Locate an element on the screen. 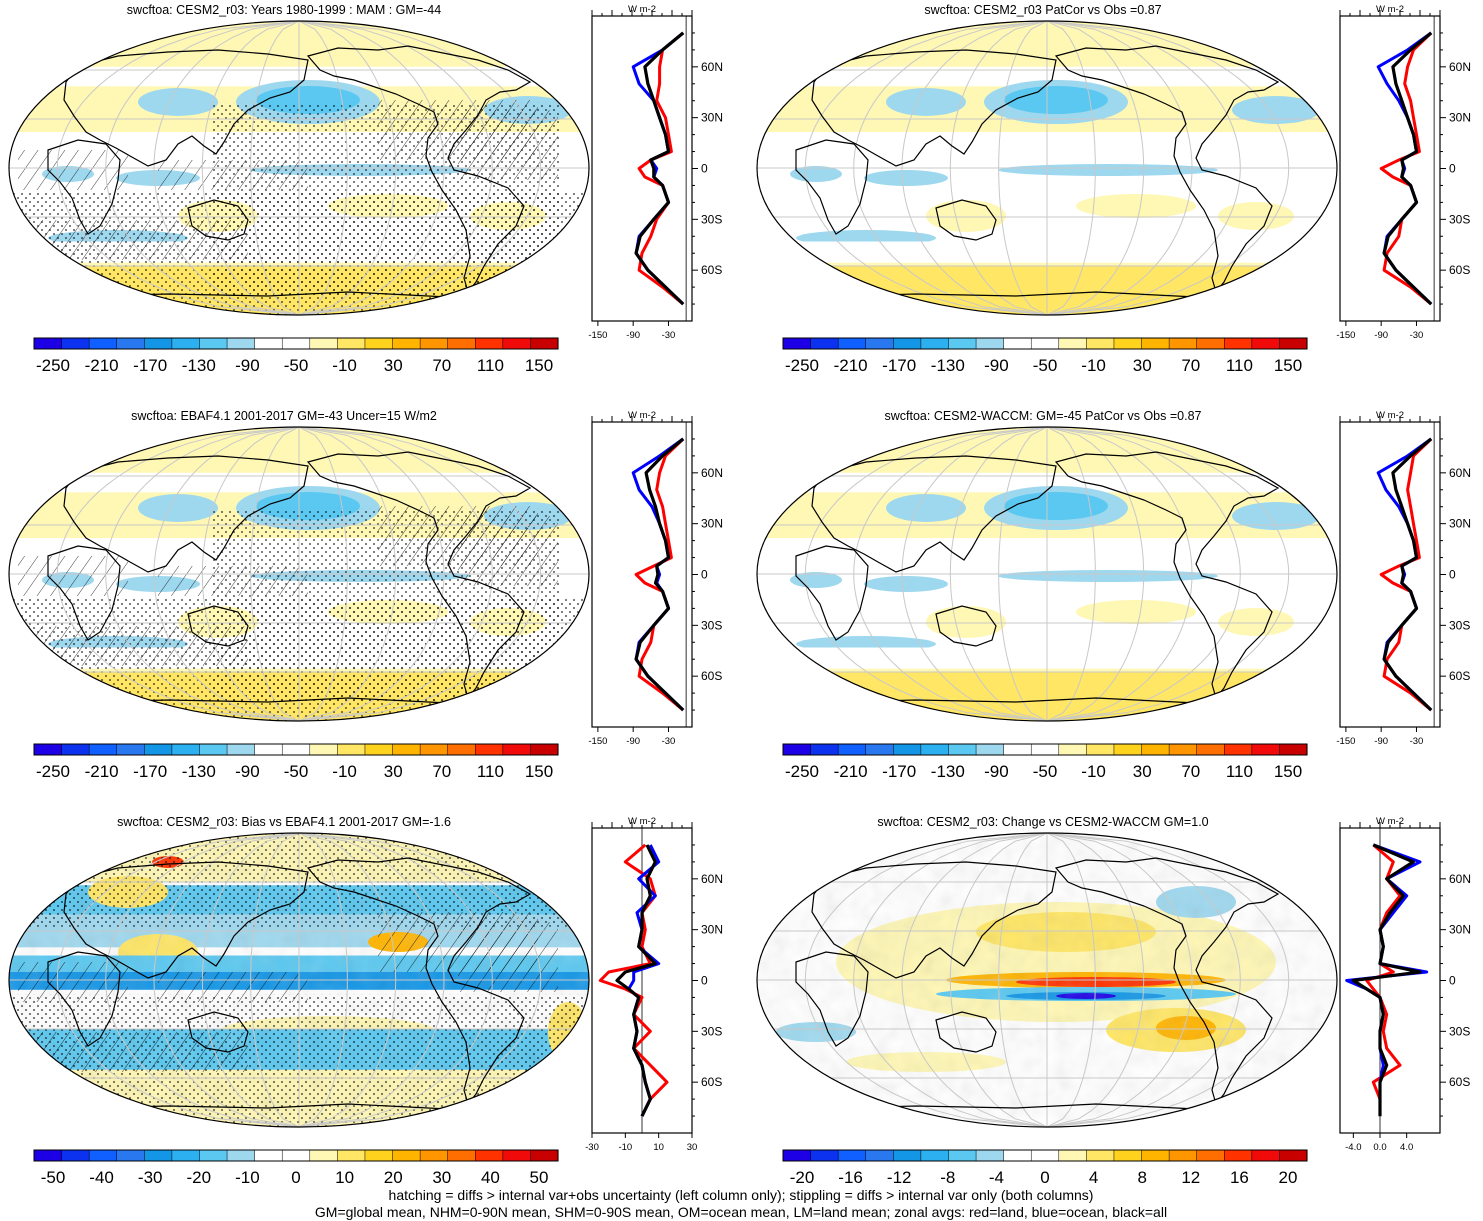 This screenshot has width=1483, height=1221. colorbar-label: -10 is located at coordinates (1093, 771).